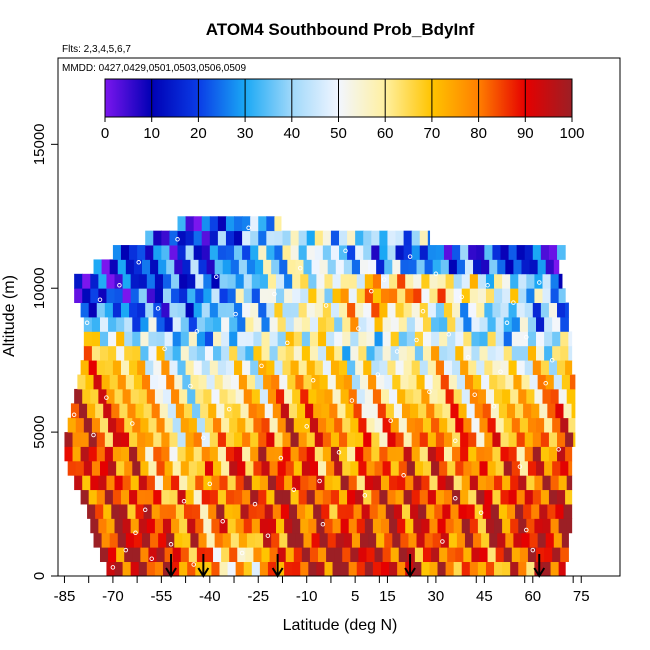 This screenshot has height=650, width=650. Describe the element at coordinates (484, 596) in the screenshot. I see `x-tick-label: 45` at that location.